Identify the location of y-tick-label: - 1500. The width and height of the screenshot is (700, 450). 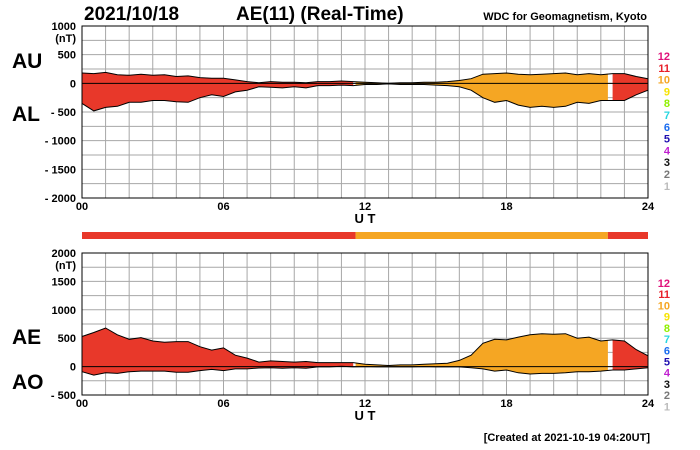
(60, 170).